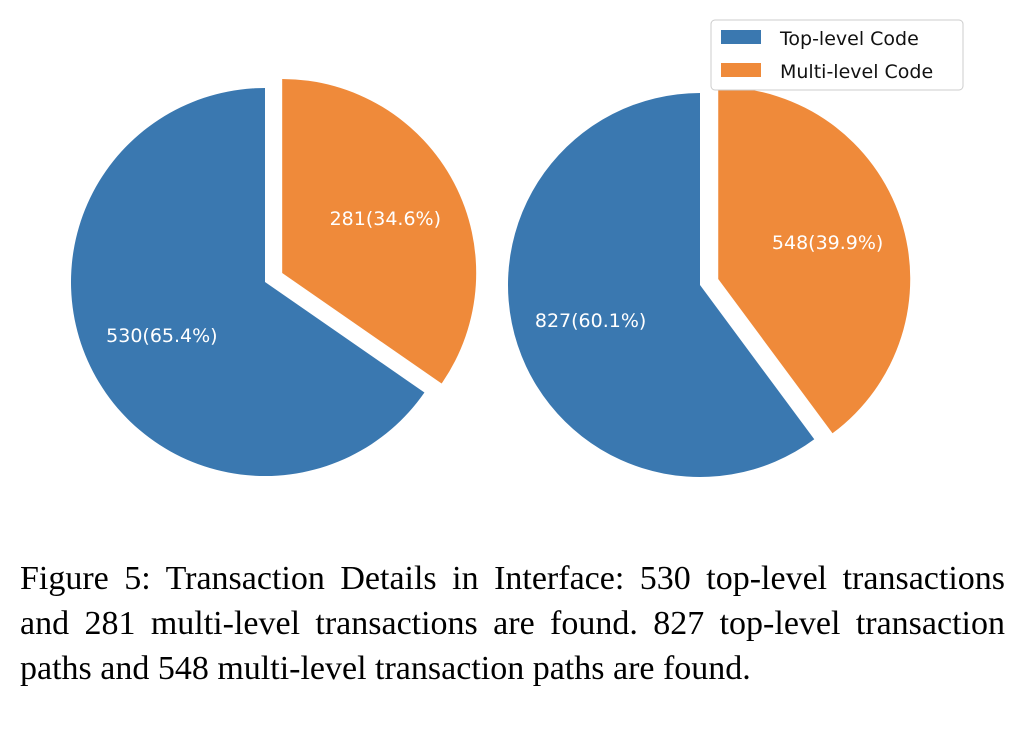  Describe the element at coordinates (849, 39) in the screenshot. I see `legend-label-top-level: Top-level Code` at that location.